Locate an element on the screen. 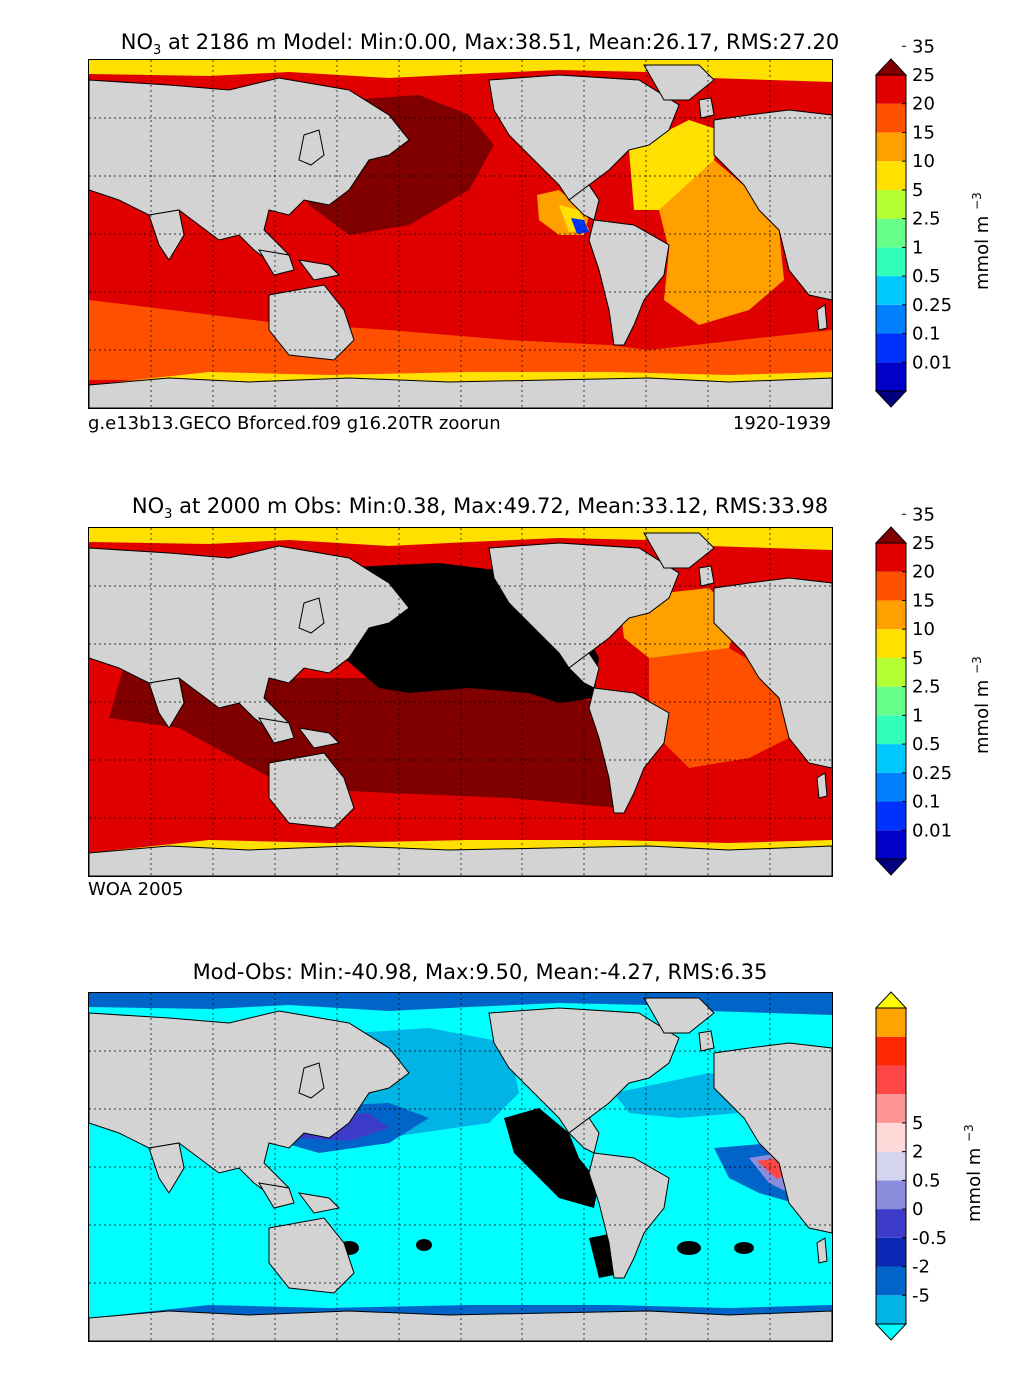  colorbar-2-tick-label: 2.5 is located at coordinates (926, 687).